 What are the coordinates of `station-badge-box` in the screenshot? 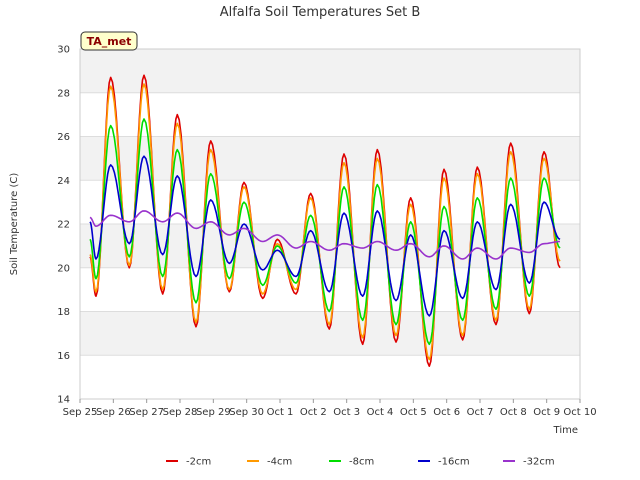 It's located at (109, 41).